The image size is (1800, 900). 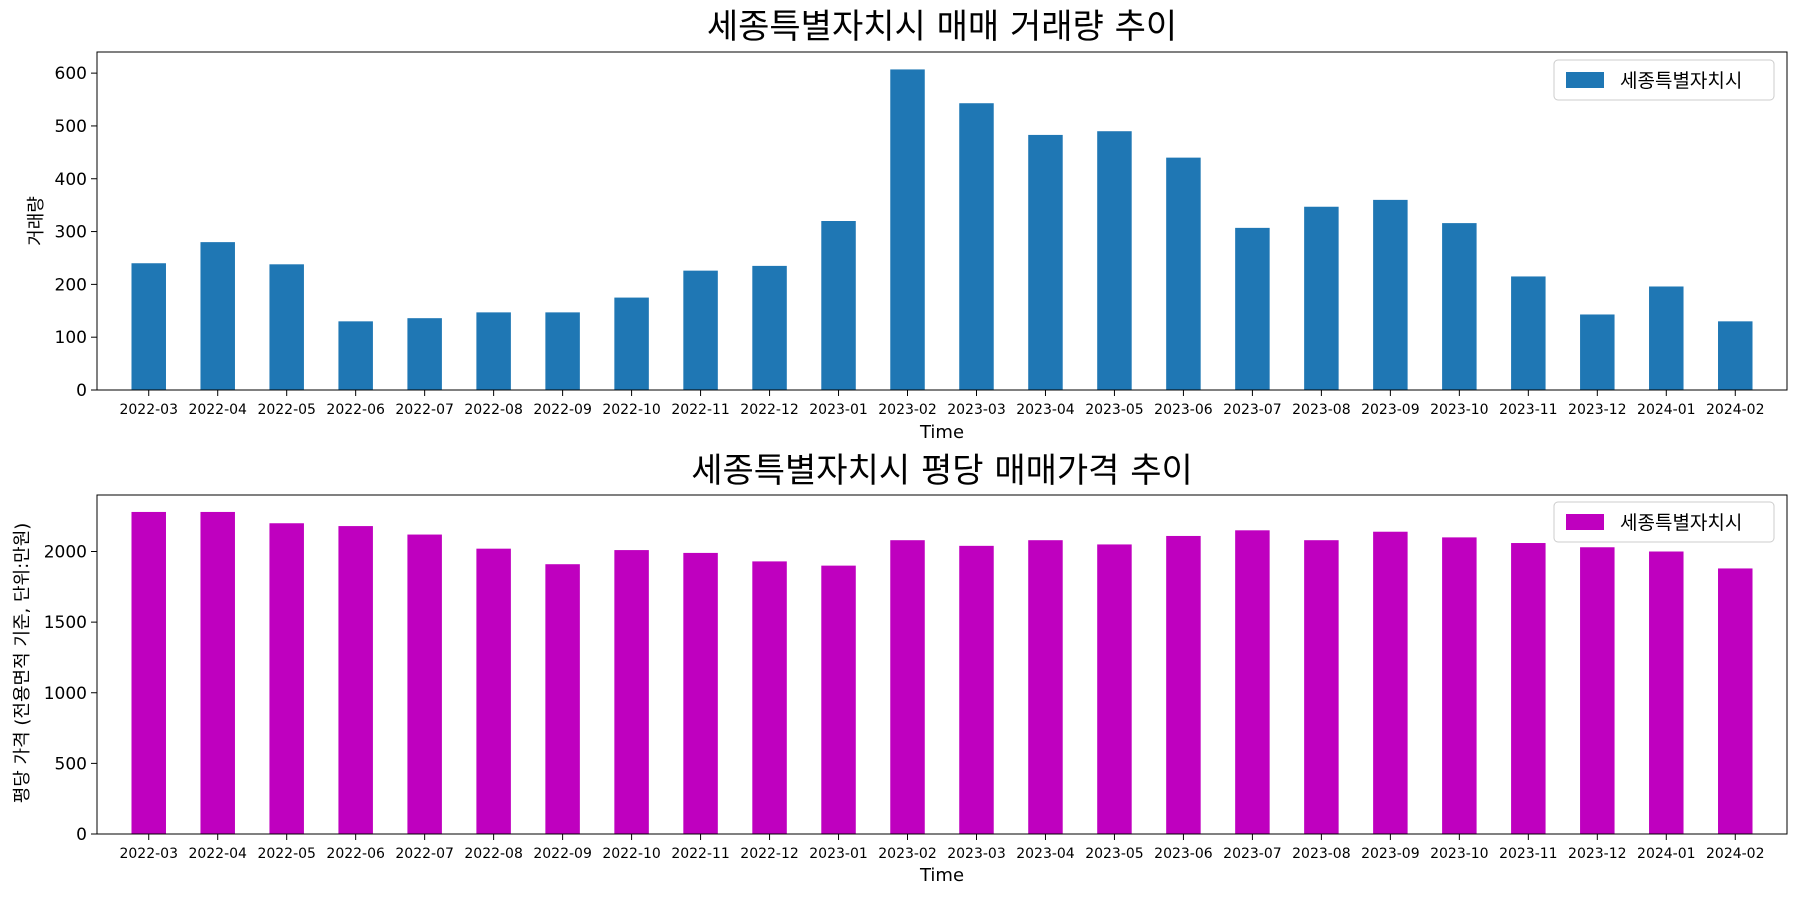 I want to click on y-tick-label: 1500, so click(x=65, y=623).